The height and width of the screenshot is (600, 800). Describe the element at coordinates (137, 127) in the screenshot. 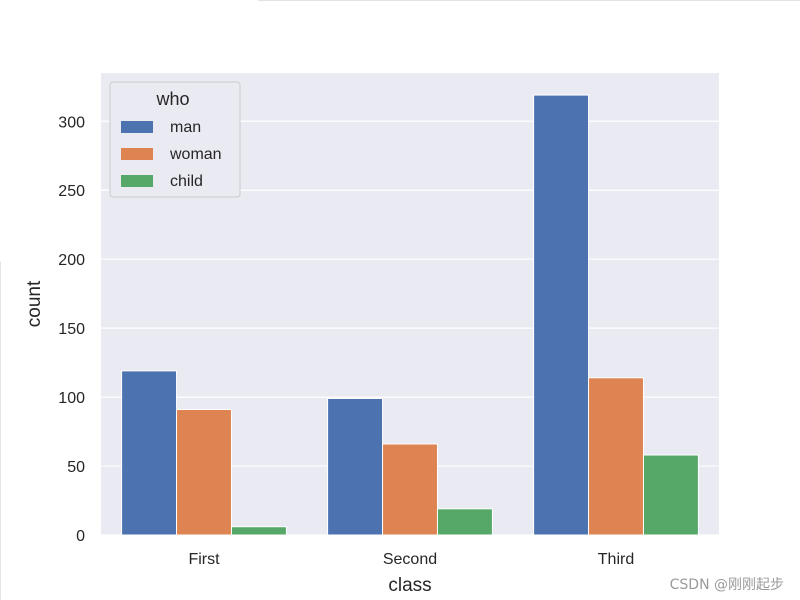

I see `legend-swatch-man` at that location.